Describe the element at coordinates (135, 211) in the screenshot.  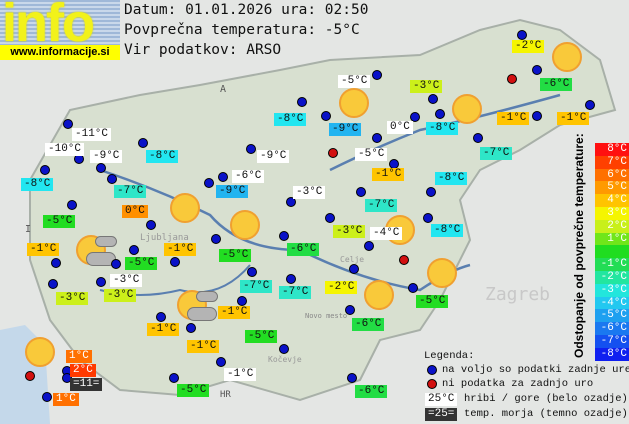
I see `temperature-label: 0°C` at that location.